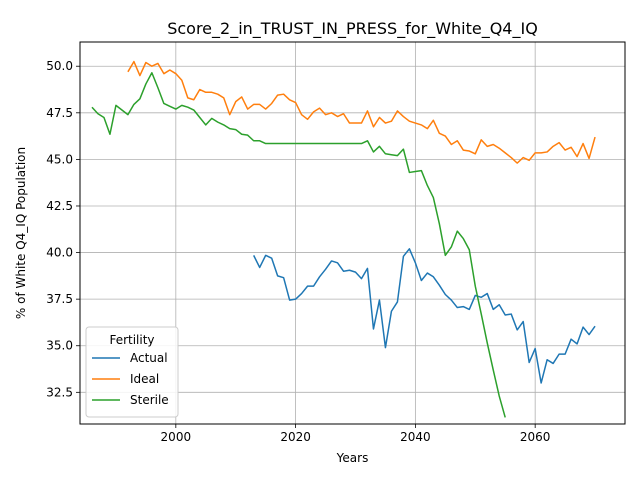 The height and width of the screenshot is (480, 640). Describe the element at coordinates (125, 379) in the screenshot. I see `legend-item-ideal: Ideal` at that location.